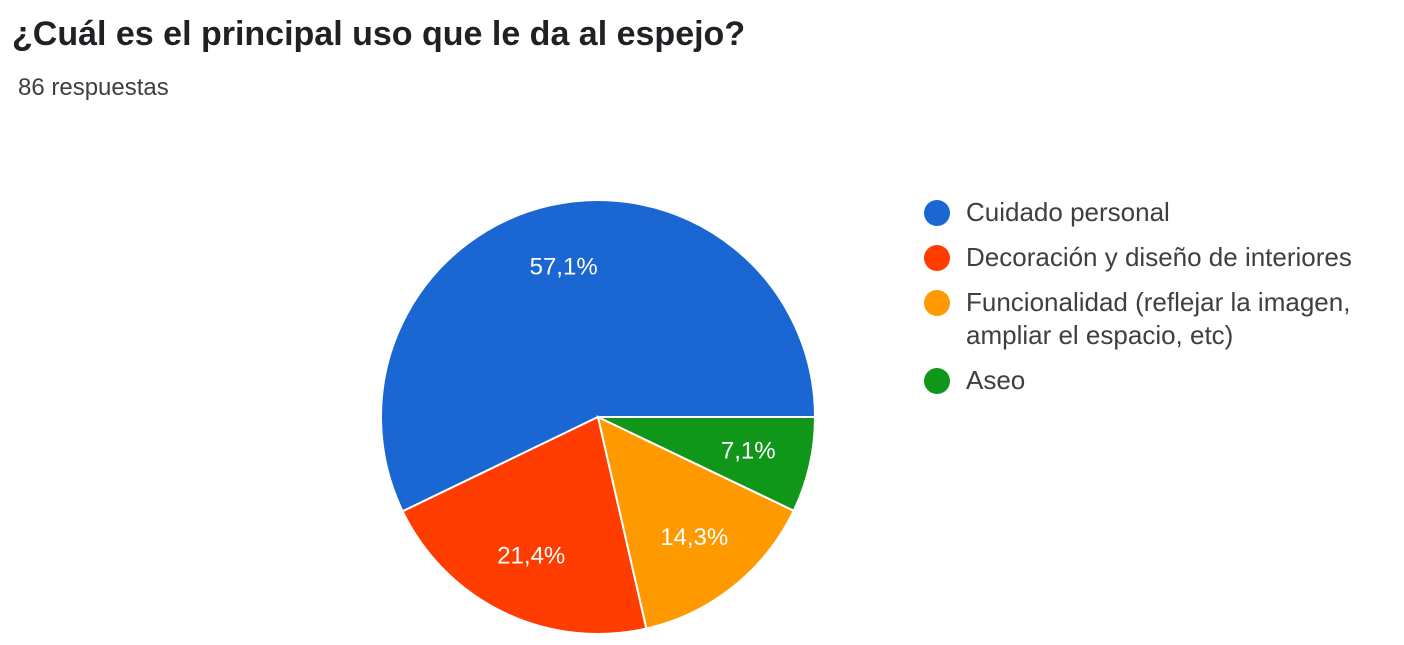  Describe the element at coordinates (1068, 212) in the screenshot. I see `legend-label: Cuidado personal` at that location.